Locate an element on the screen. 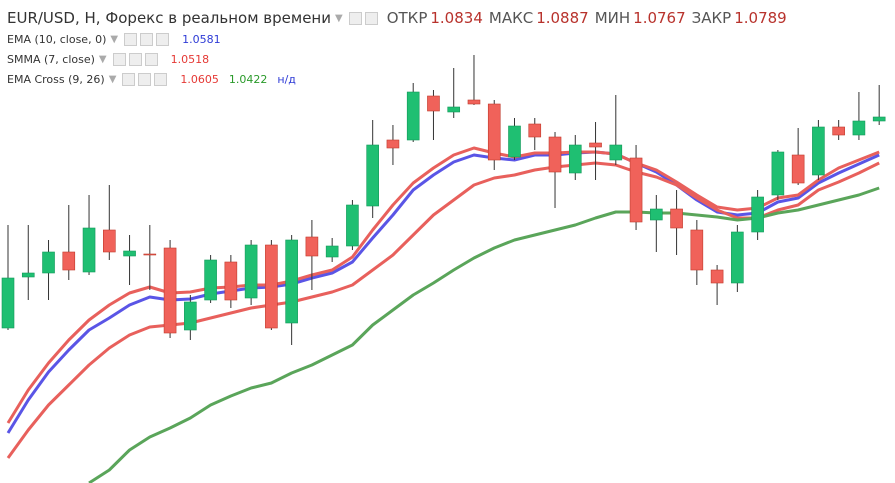 The image size is (895, 483). symbol-title: EUR/USD, H, Форекс в реальном времени is located at coordinates (169, 18).